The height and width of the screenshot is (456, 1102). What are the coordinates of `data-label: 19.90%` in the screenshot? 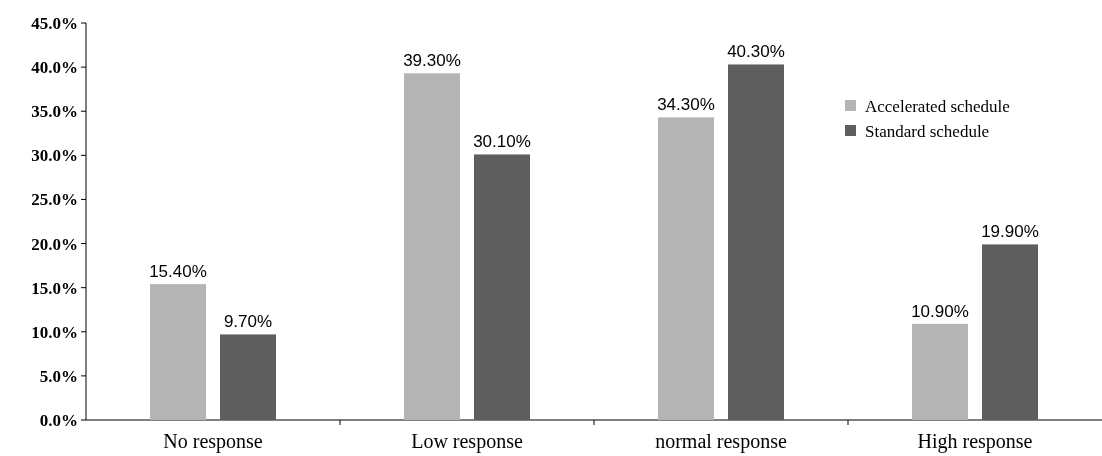 It's located at (1010, 232).